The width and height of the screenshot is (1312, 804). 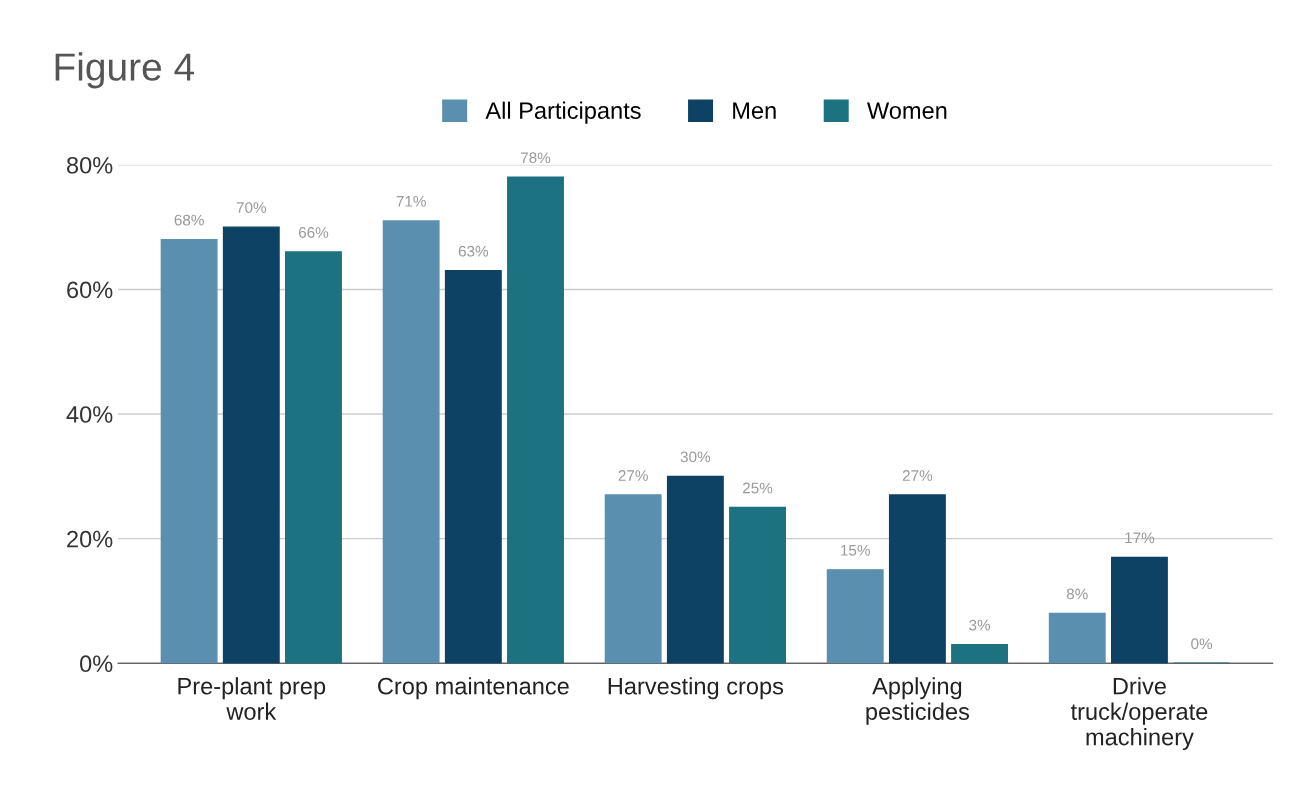 What do you see at coordinates (1140, 538) in the screenshot?
I see `data-label: 17%` at bounding box center [1140, 538].